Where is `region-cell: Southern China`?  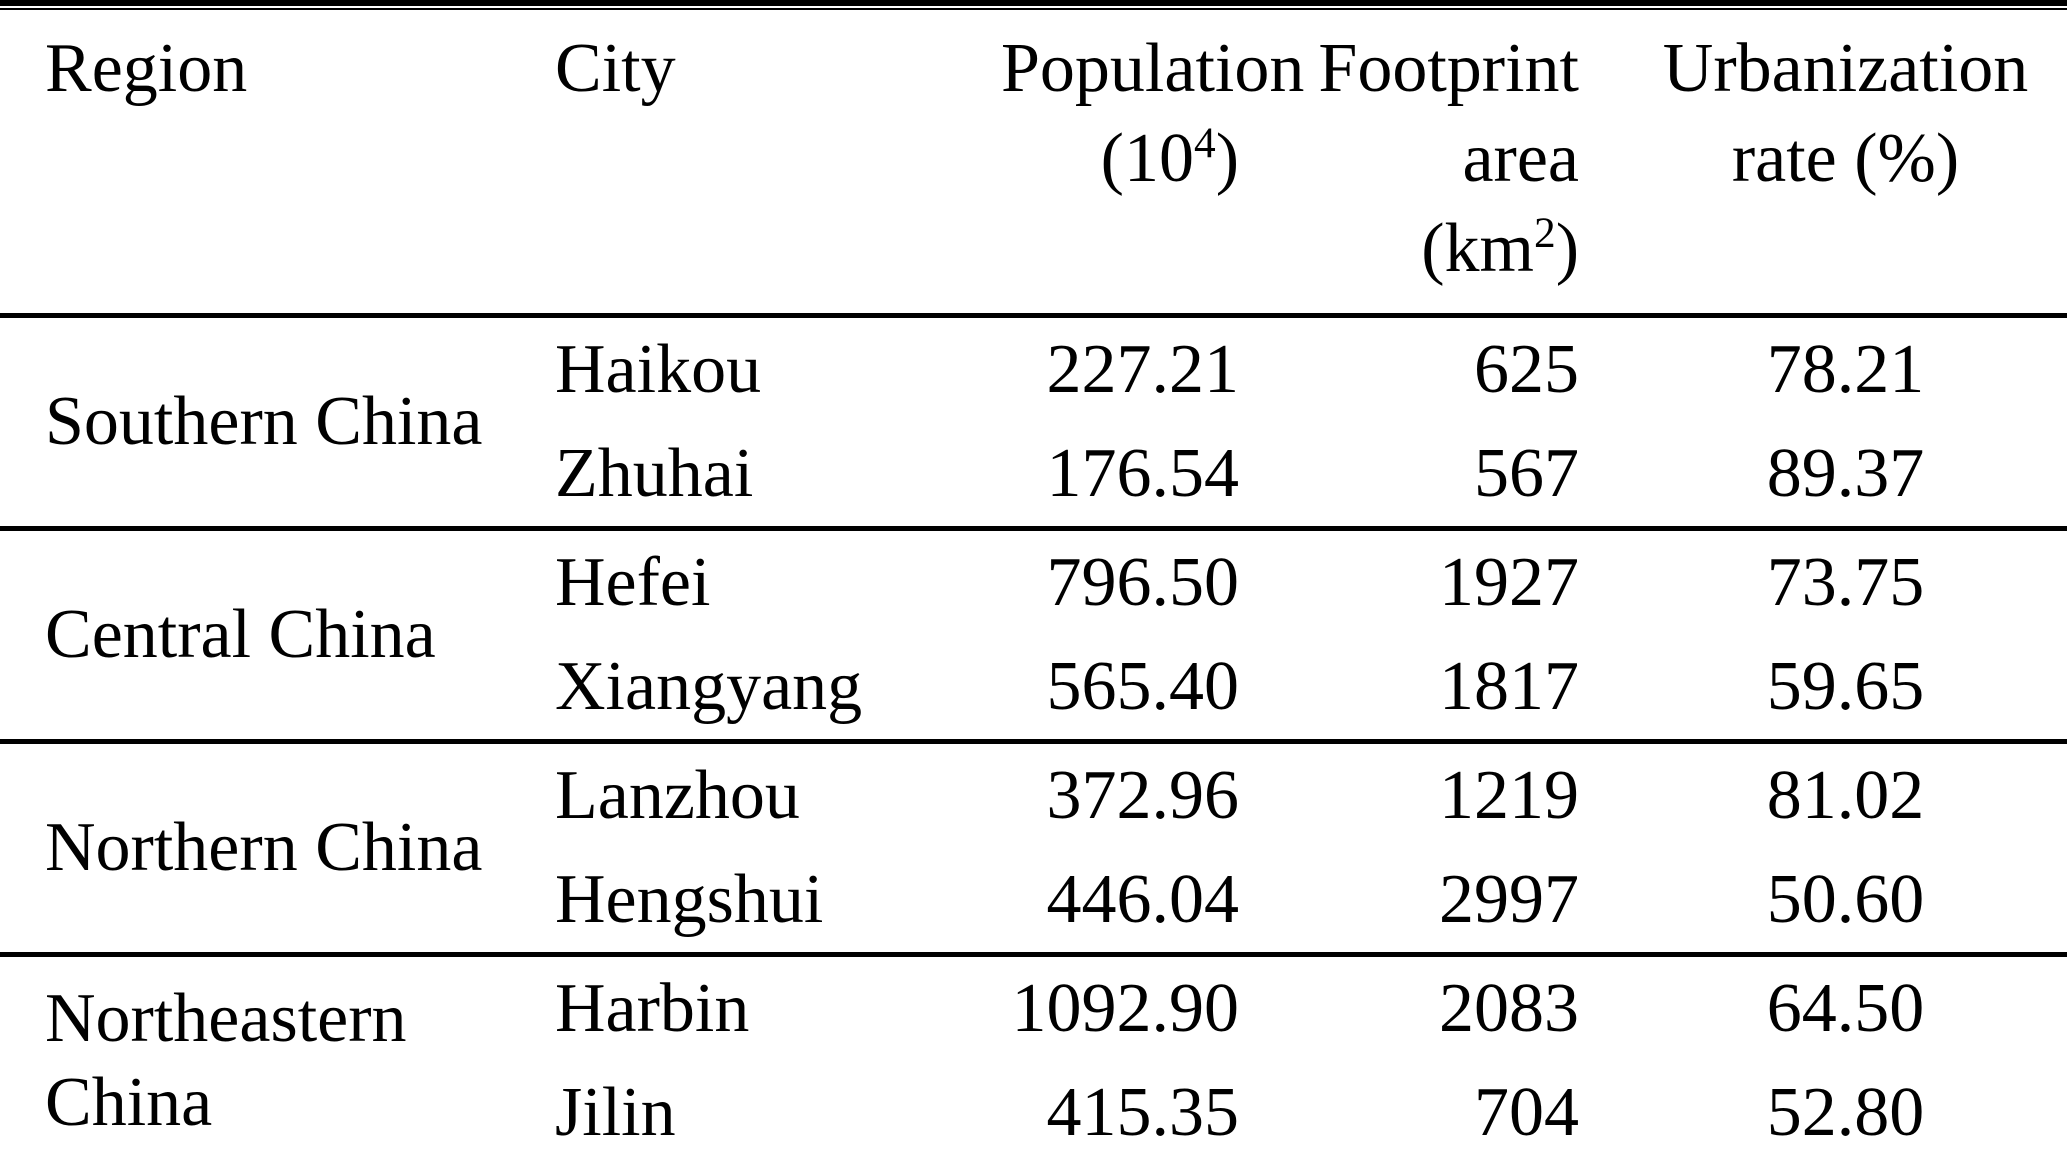 region-cell: Southern China is located at coordinates (264, 421).